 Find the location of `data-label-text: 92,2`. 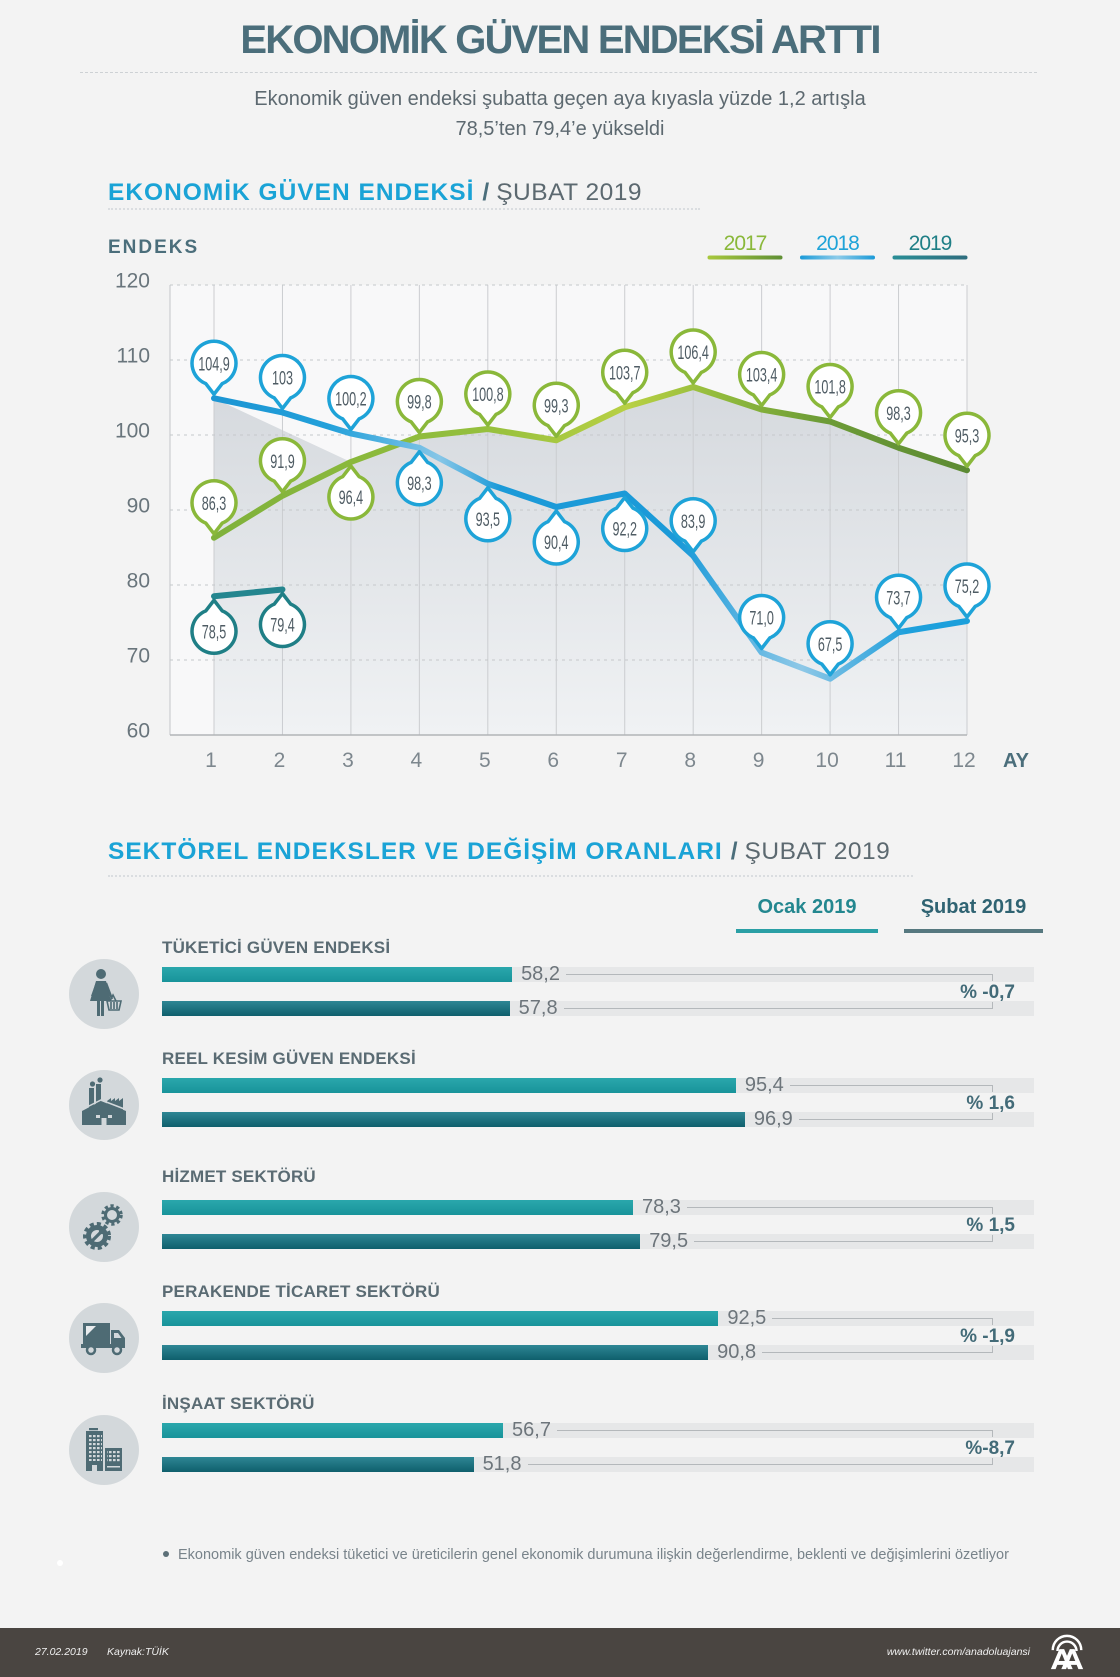

data-label-text: 92,2 is located at coordinates (624, 530).